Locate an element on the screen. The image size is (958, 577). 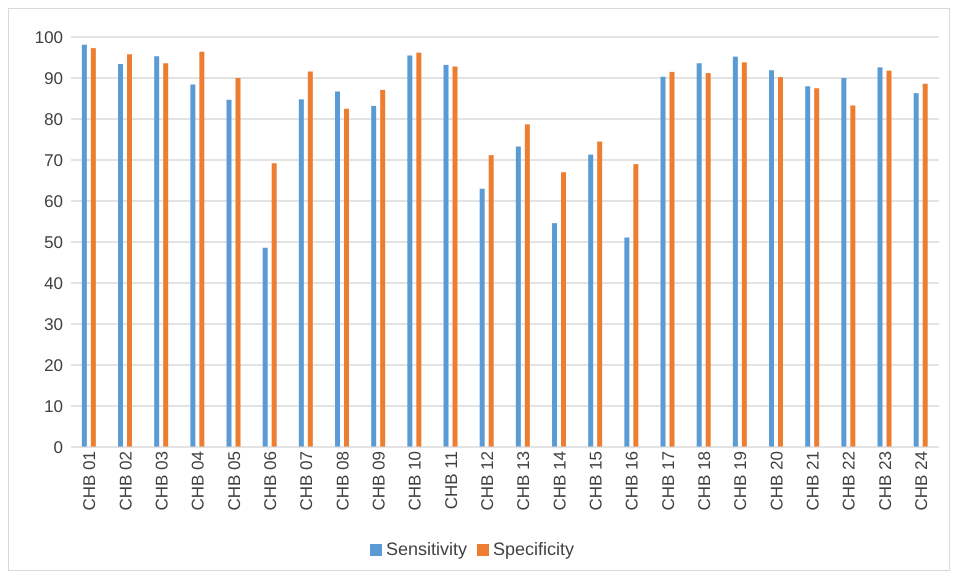
legend-label: Specificity is located at coordinates (533, 549).